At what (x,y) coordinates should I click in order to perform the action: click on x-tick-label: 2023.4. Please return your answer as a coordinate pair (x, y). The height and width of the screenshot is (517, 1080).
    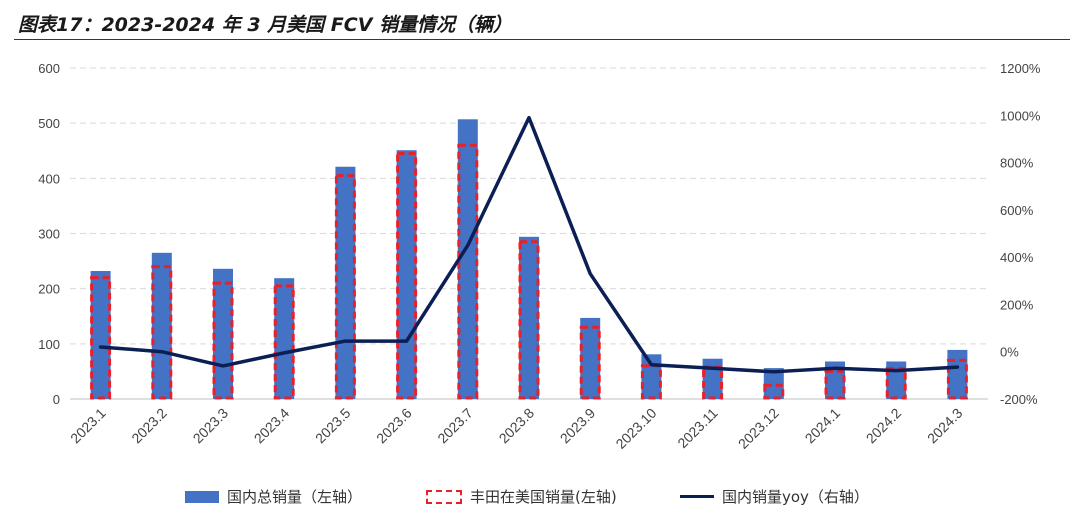
    Looking at the image, I should click on (272, 426).